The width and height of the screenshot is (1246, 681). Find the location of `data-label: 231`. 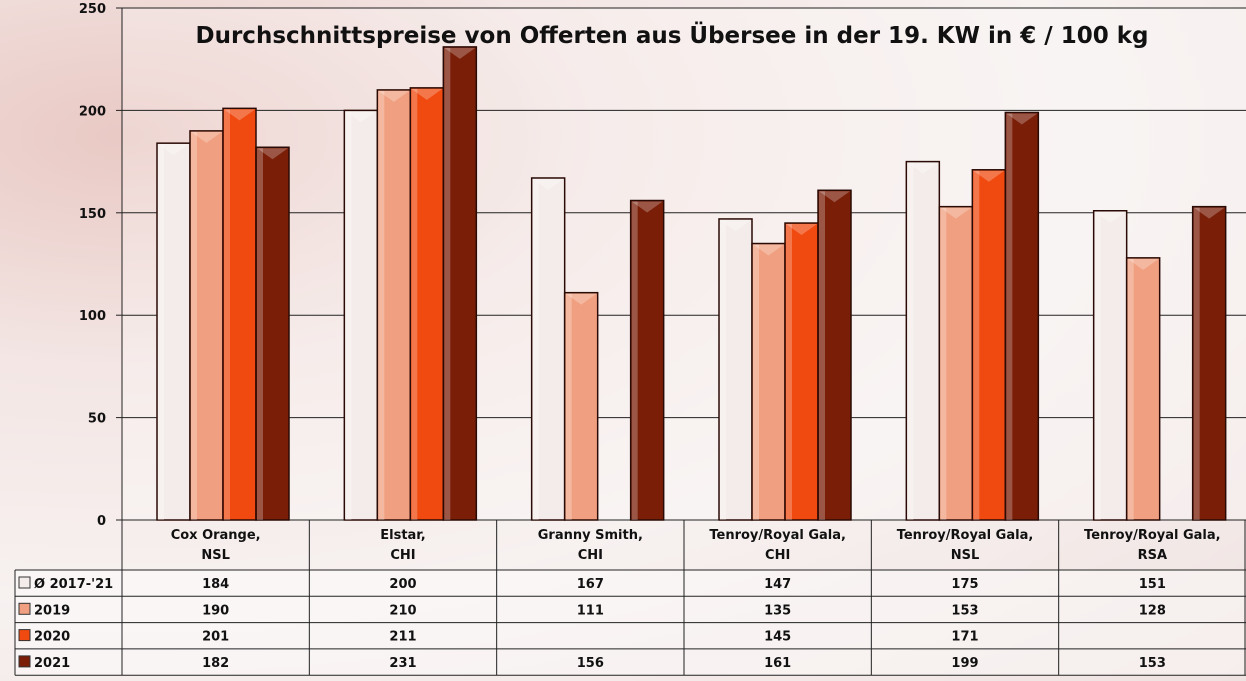

data-label: 231 is located at coordinates (402, 663).